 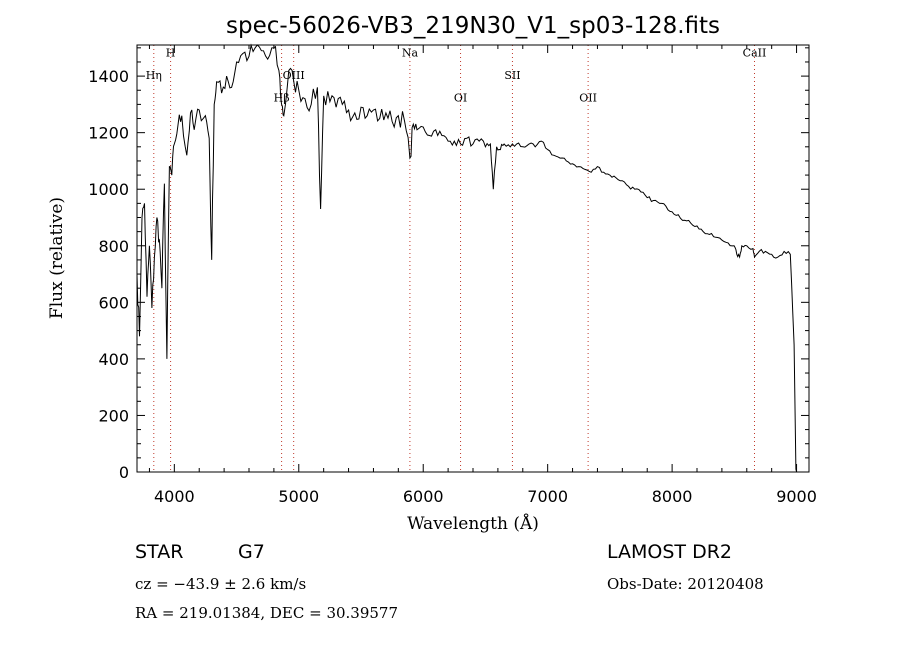 What do you see at coordinates (154, 75) in the screenshot?
I see `spectral-line-label: Hη` at bounding box center [154, 75].